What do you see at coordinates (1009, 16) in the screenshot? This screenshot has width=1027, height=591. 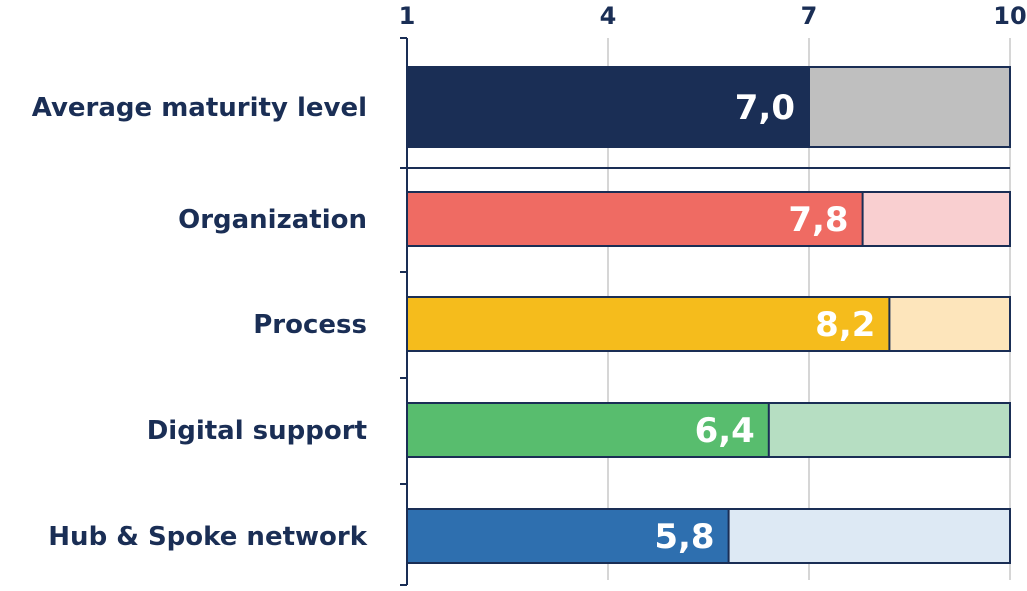 I see `tick-label-10: 10` at bounding box center [1009, 16].